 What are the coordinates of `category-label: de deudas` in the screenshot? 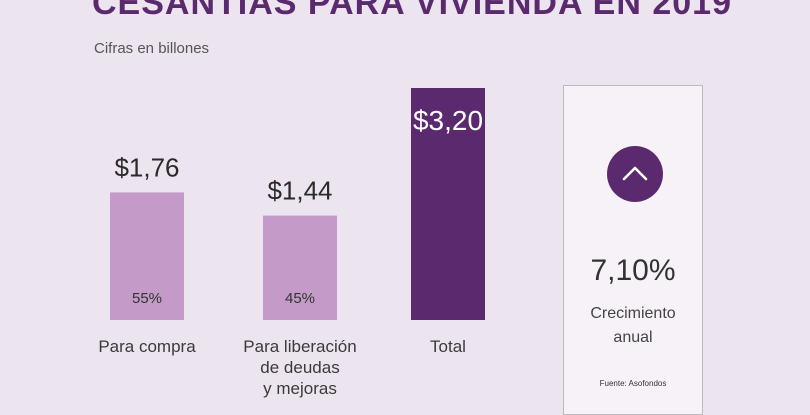 It's located at (299, 367).